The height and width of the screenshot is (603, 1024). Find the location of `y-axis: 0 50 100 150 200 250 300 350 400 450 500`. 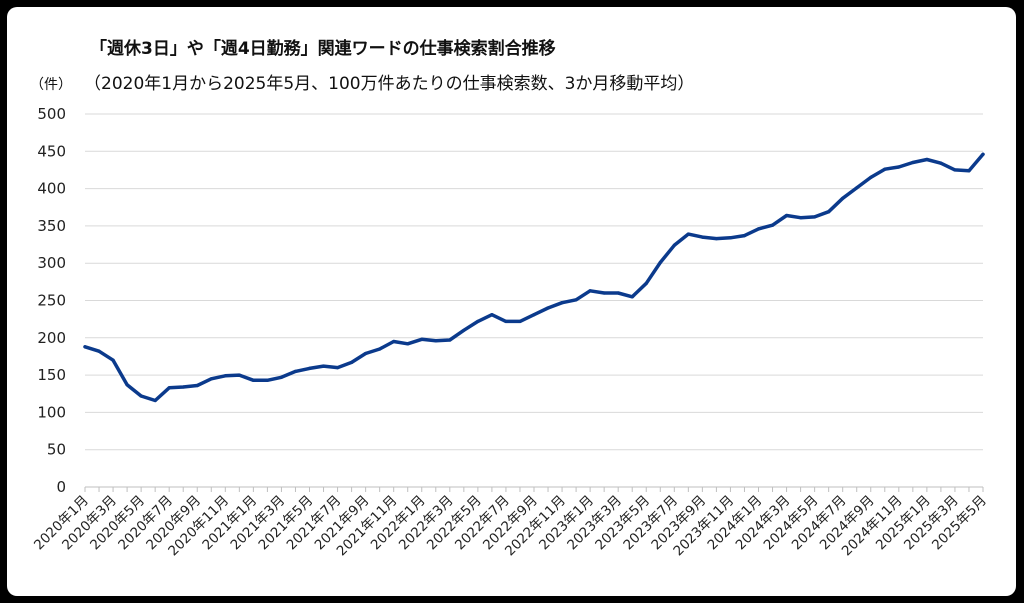

y-axis: 0 50 100 150 200 250 300 350 400 450 500 is located at coordinates (51, 300).